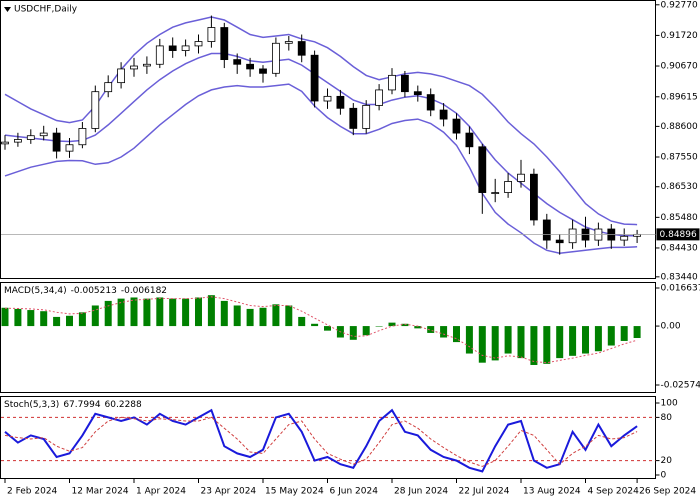 The width and height of the screenshot is (700, 500). I want to click on x-tick-label: 23 Apr 2024, so click(229, 492).